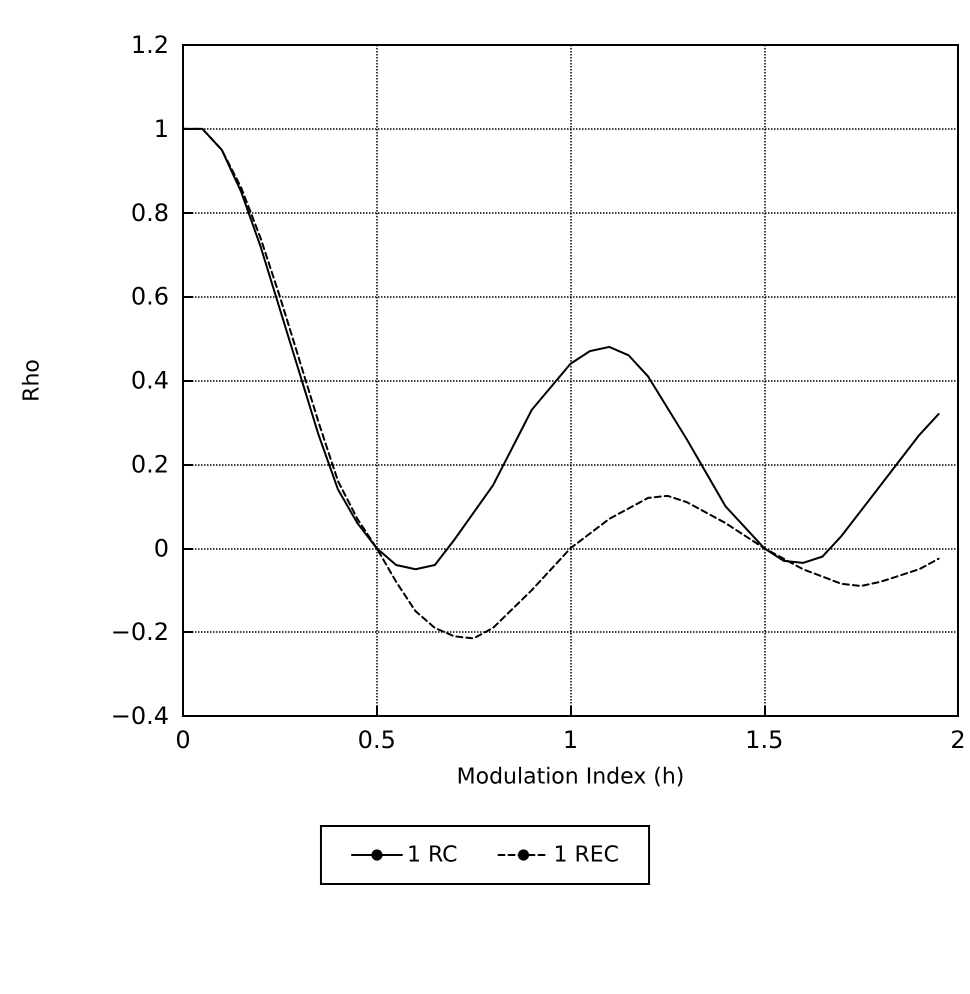 This screenshot has width=970, height=994. What do you see at coordinates (377, 740) in the screenshot?
I see `x-tick-label: 0.5` at bounding box center [377, 740].